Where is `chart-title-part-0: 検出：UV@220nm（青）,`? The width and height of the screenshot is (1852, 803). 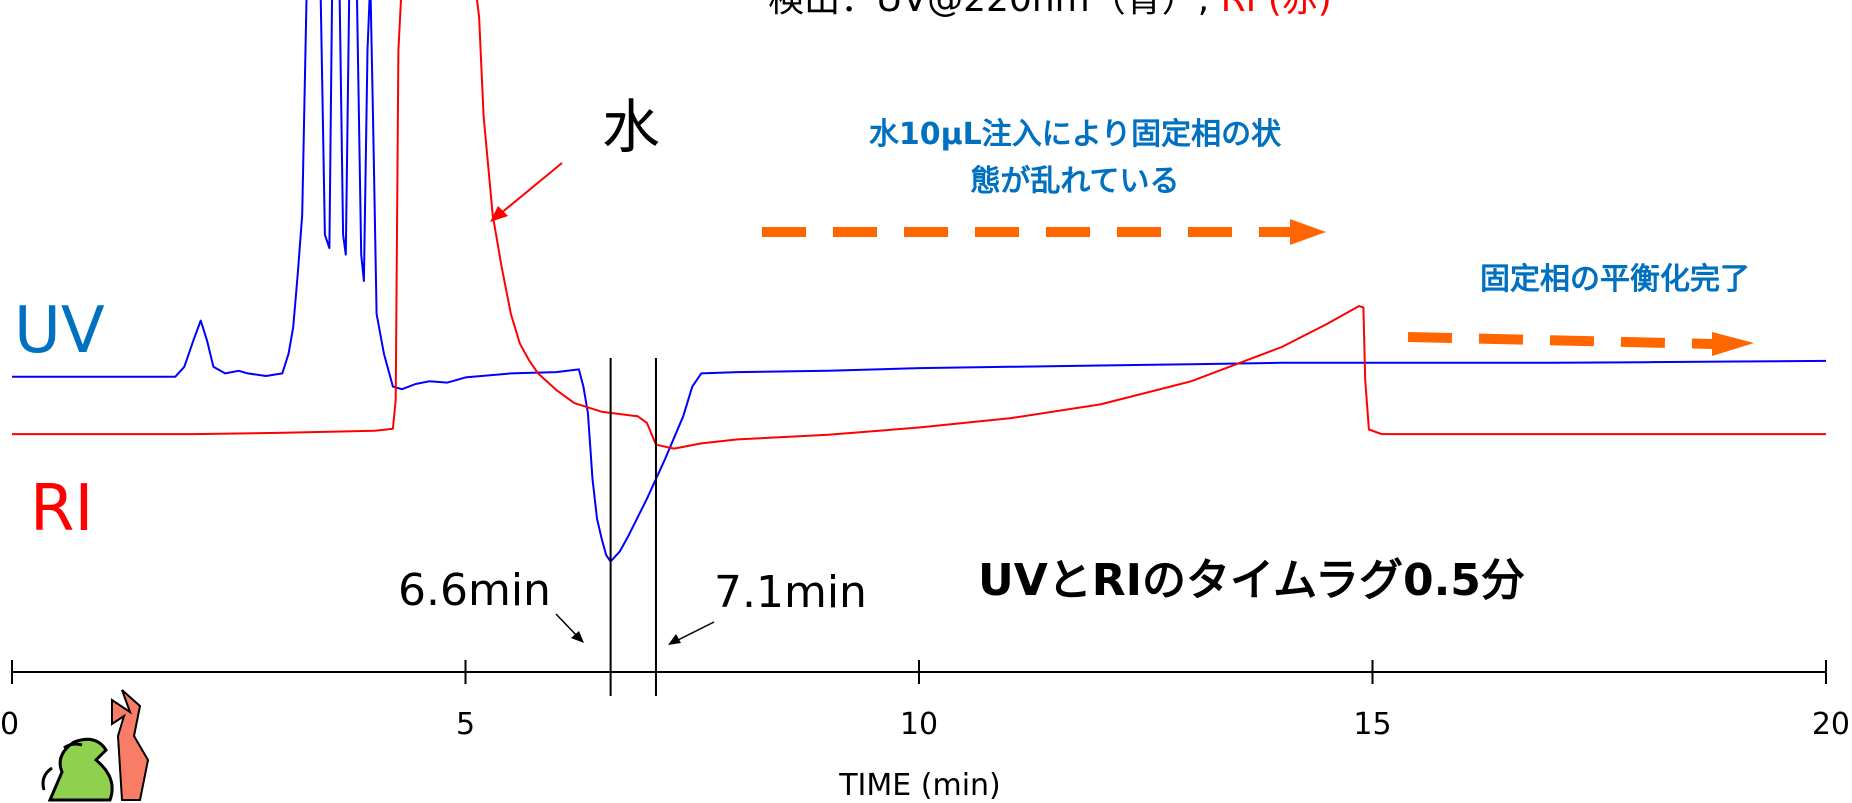 chart-title-part-0: 検出：UV@220nm（青）, is located at coordinates (994, 10).